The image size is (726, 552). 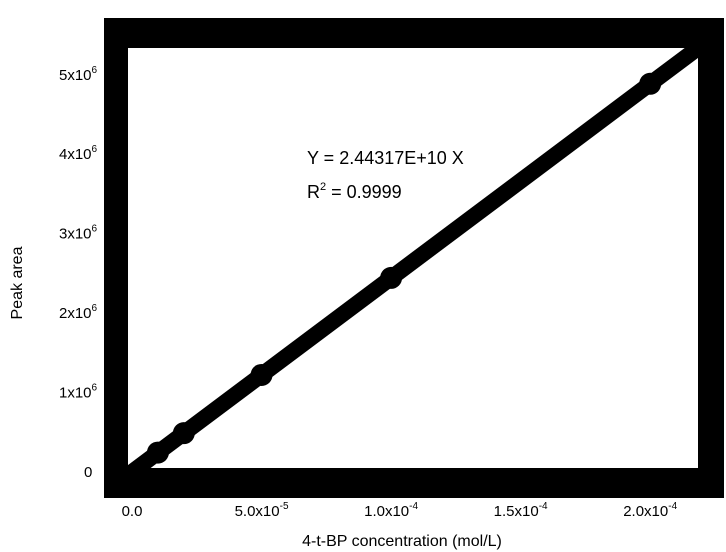 What do you see at coordinates (78, 392) in the screenshot?
I see `y-tick-label-2: 1x10⁶` at bounding box center [78, 392].